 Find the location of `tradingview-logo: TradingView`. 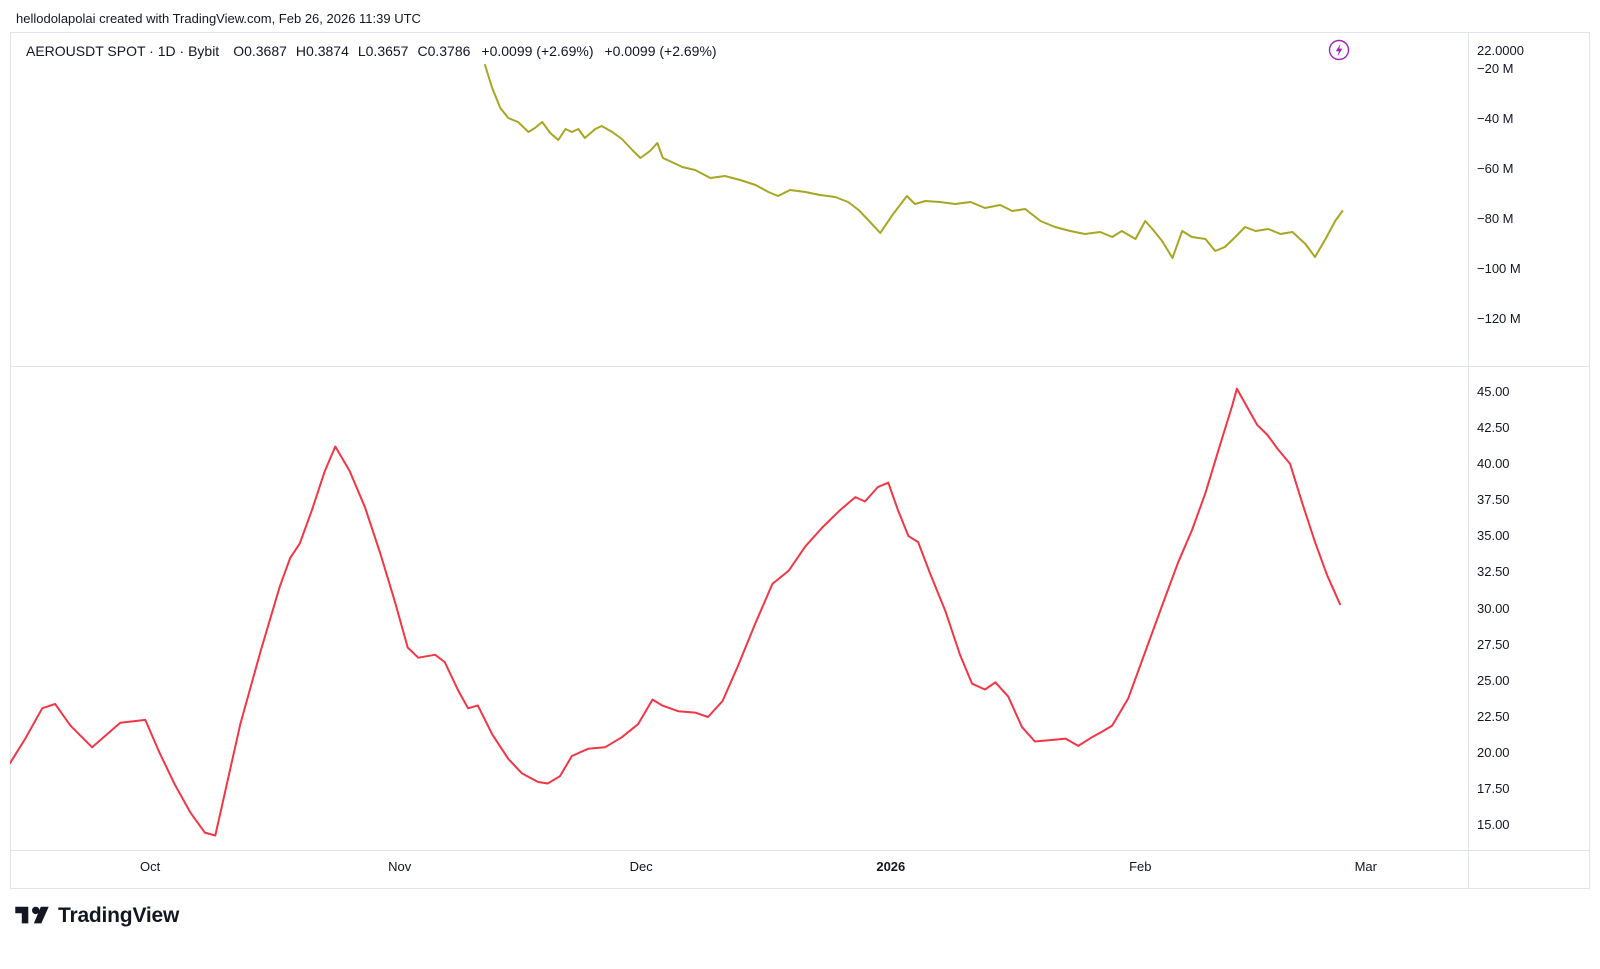

tradingview-logo: TradingView is located at coordinates (97, 916).